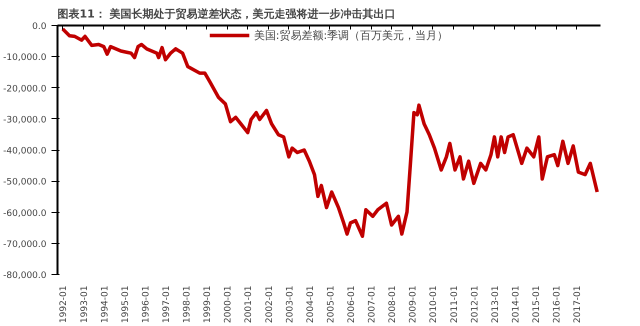  What do you see at coordinates (208, 304) in the screenshot?
I see `x-tick-label: 1999-01` at bounding box center [208, 304].